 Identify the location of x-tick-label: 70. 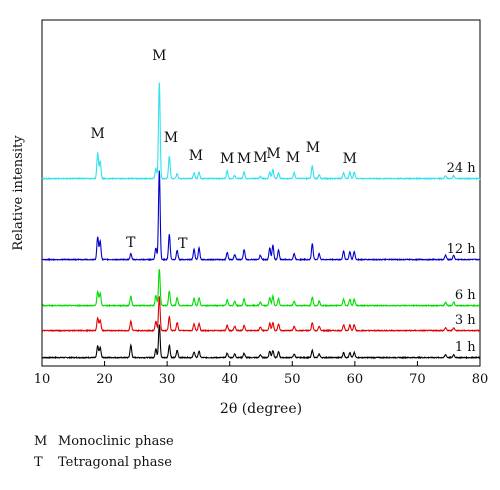
(417, 379).